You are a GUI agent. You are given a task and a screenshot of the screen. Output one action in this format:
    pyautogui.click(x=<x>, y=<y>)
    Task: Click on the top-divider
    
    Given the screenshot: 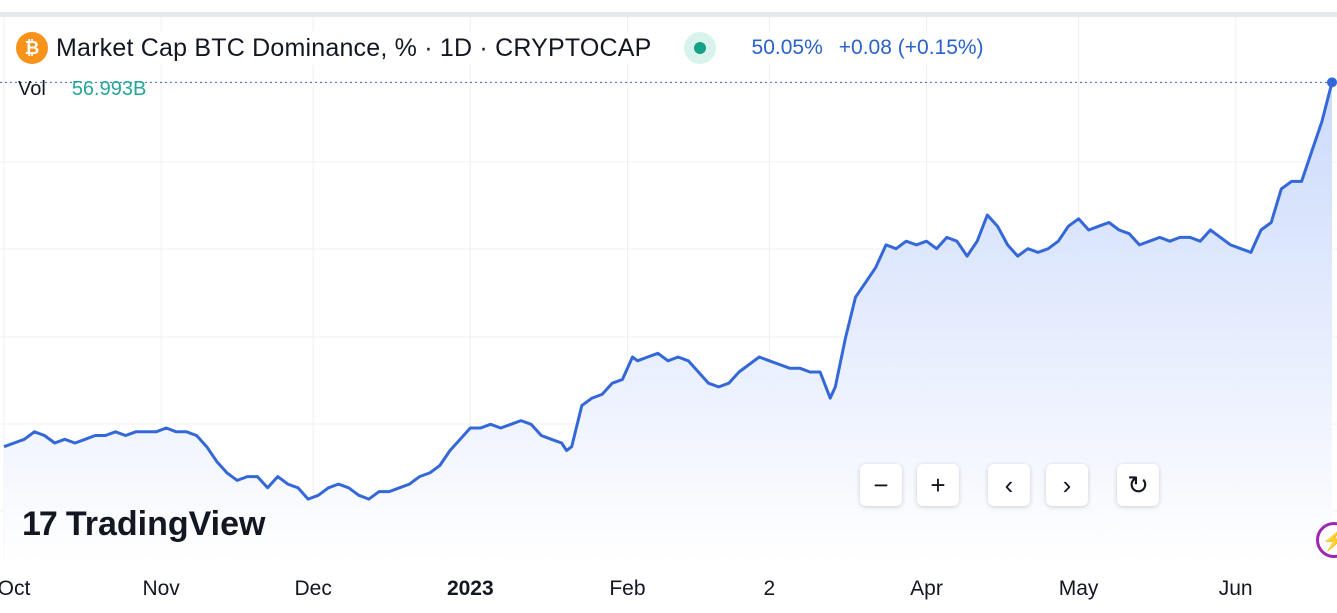 What is the action you would take?
    pyautogui.click(x=668, y=14)
    